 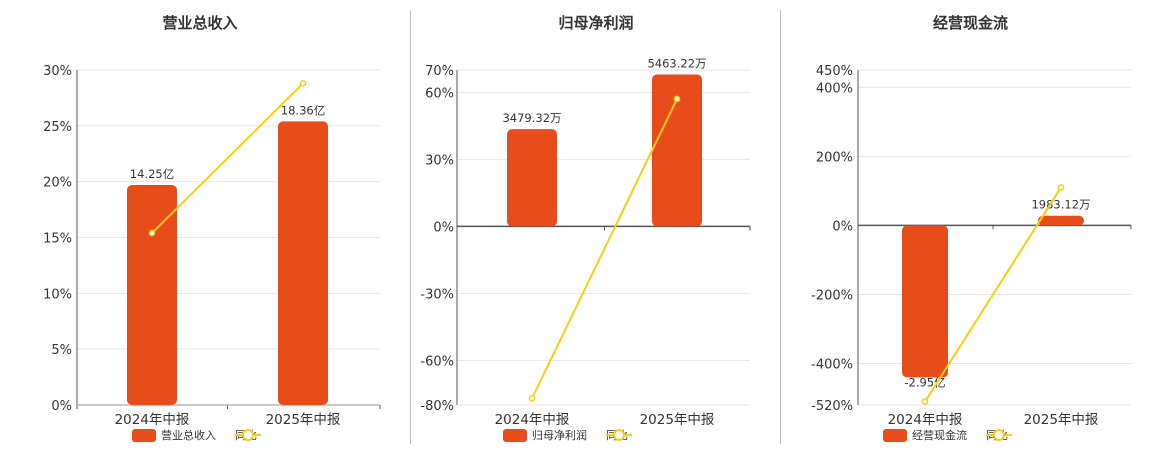 What do you see at coordinates (834, 157) in the screenshot?
I see `y-tick-label: 200%` at bounding box center [834, 157].